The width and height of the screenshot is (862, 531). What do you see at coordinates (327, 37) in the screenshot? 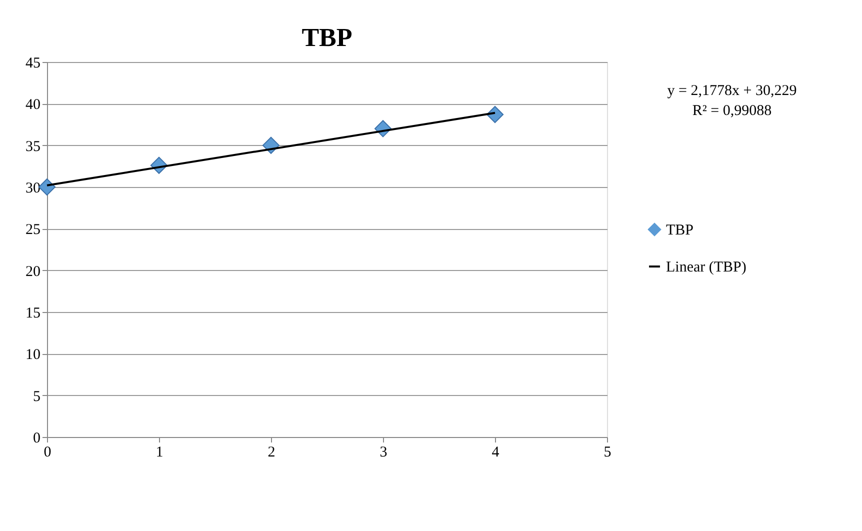
I see `chart-title: TBP` at bounding box center [327, 37].